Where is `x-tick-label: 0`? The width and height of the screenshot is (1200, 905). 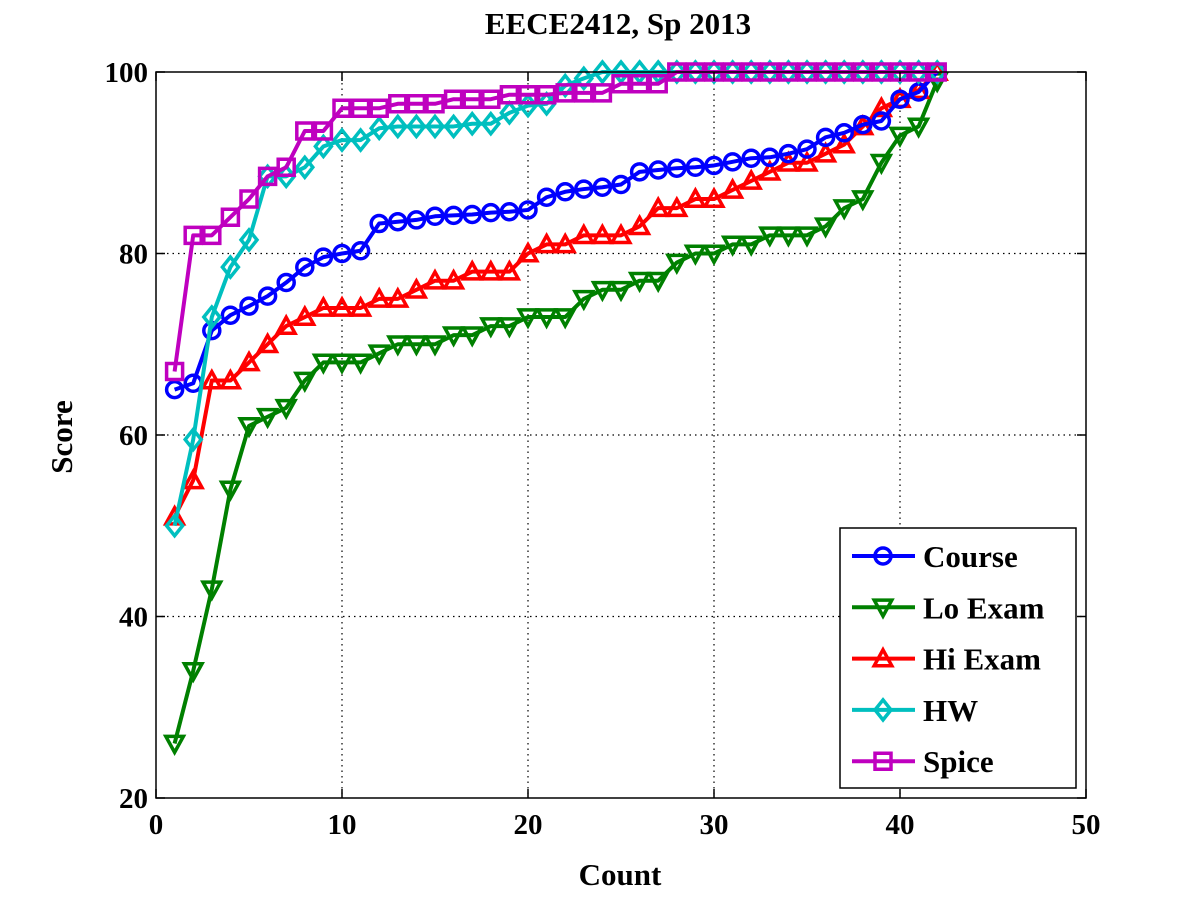 x-tick-label: 0 is located at coordinates (156, 825).